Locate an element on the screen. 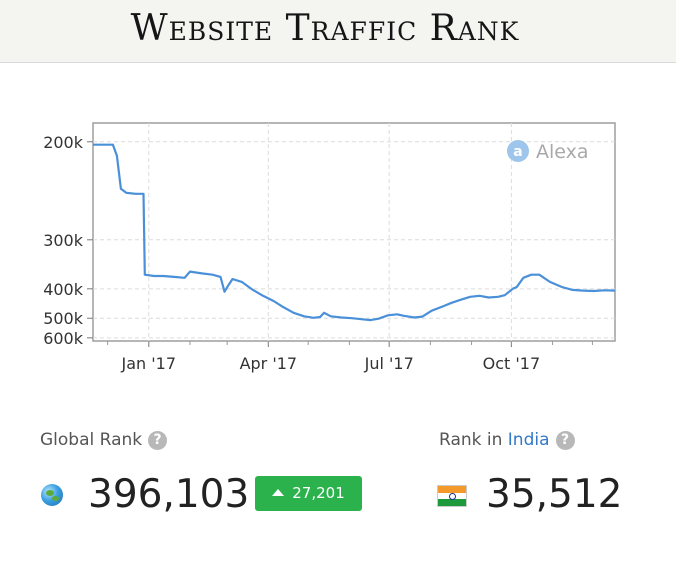  y-tick-label: 200k is located at coordinates (63, 142).